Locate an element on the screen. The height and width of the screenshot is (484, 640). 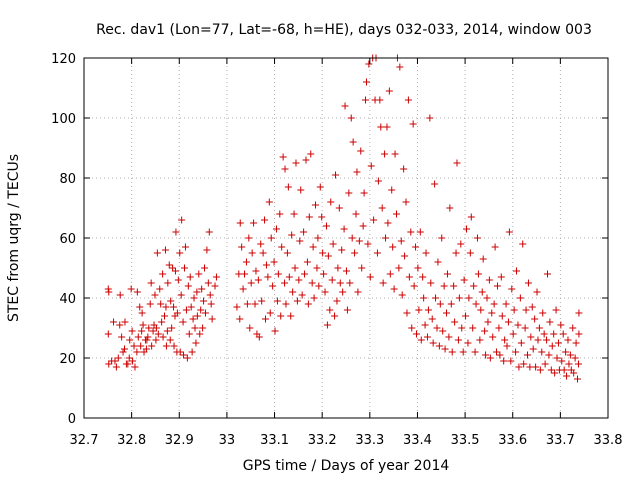
x-tick-label: 32.8 is located at coordinates (131, 440).